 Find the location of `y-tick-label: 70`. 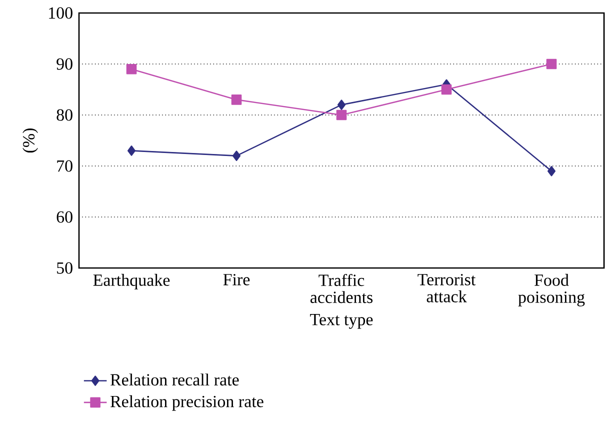

y-tick-label: 70 is located at coordinates (64, 166).